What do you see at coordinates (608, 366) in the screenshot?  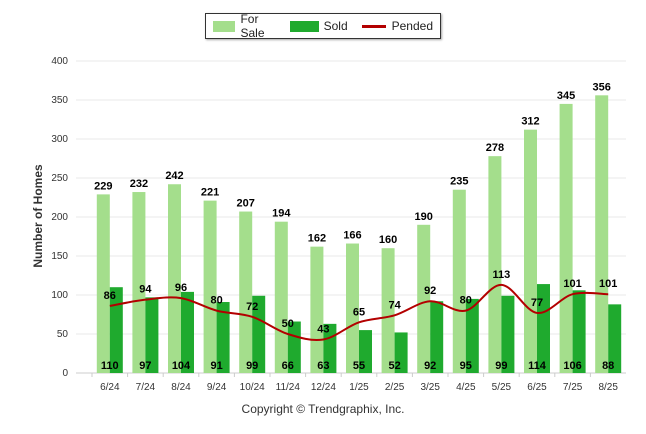 I see `sold-data-label: 88` at bounding box center [608, 366].